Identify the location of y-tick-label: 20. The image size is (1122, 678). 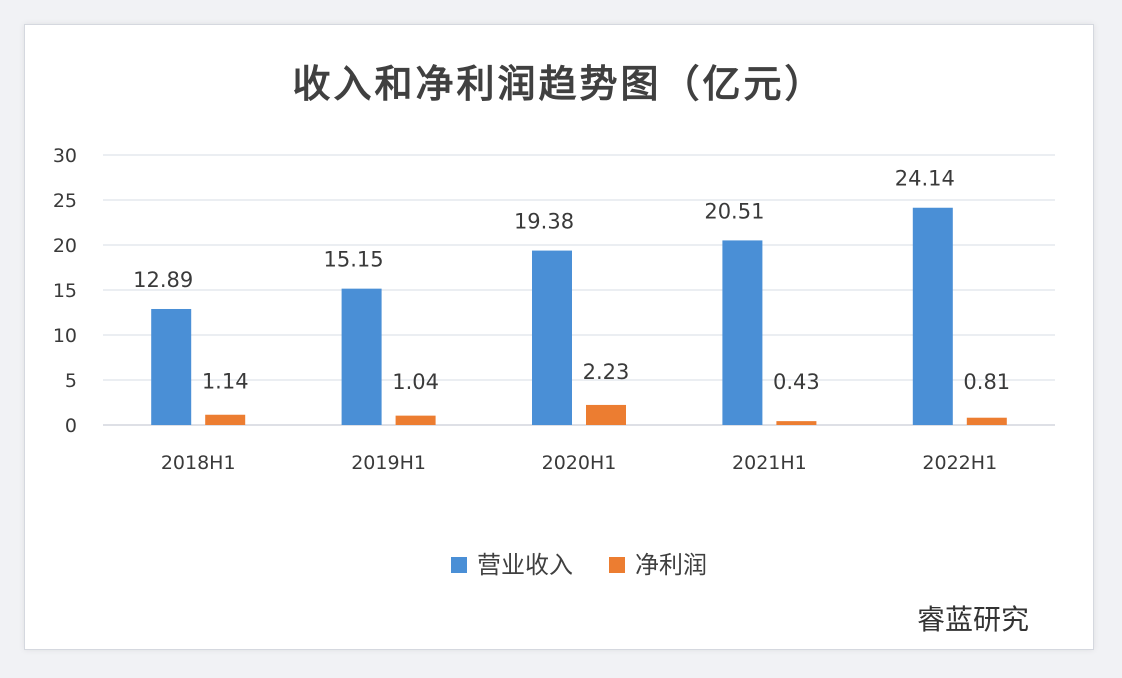
(65, 246).